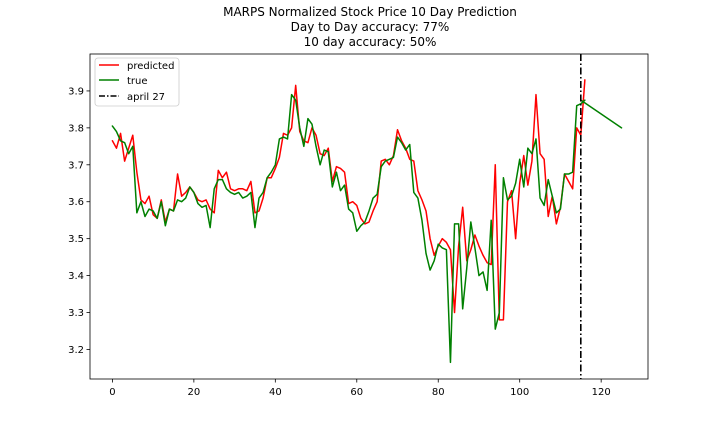 The image size is (720, 432). Describe the element at coordinates (76, 350) in the screenshot. I see `y-tick-label: 3.2` at that location.